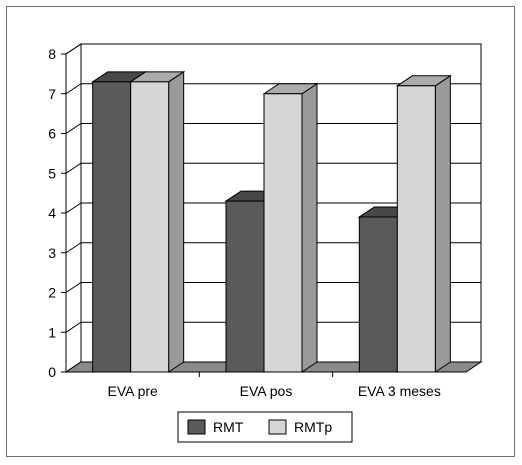 This screenshot has height=465, width=522. Describe the element at coordinates (52, 134) in the screenshot. I see `y-tick-label: 6` at that location.